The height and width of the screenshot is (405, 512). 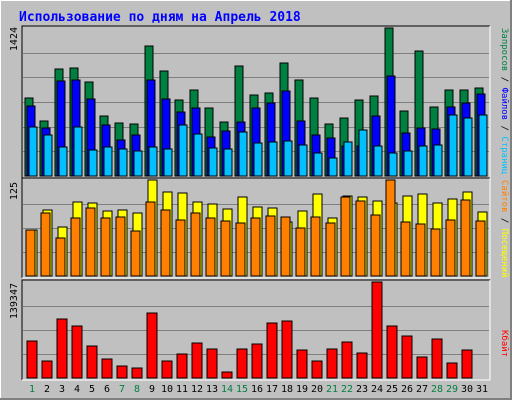 I want to click on legend-hits: Запросов, so click(x=504, y=49).